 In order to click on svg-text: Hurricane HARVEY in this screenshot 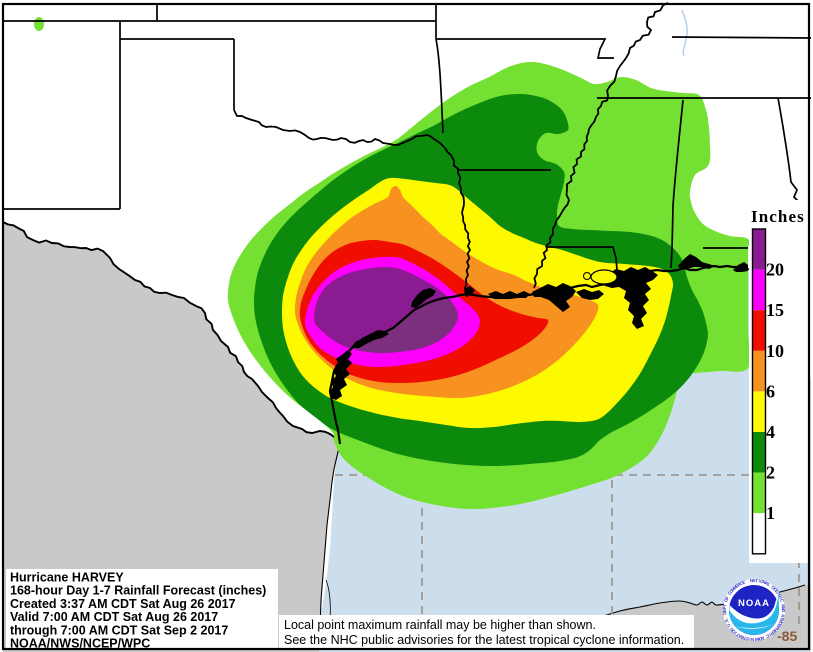, I will do `click(67, 578)`.